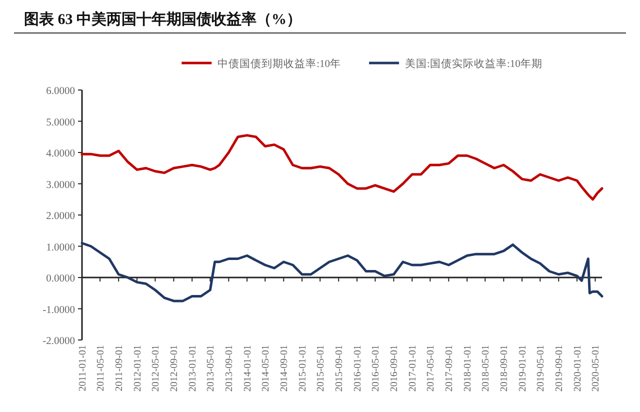 This screenshot has height=412, width=640. What do you see at coordinates (340, 368) in the screenshot?
I see `x-tick-label: 2015-09-01` at bounding box center [340, 368].